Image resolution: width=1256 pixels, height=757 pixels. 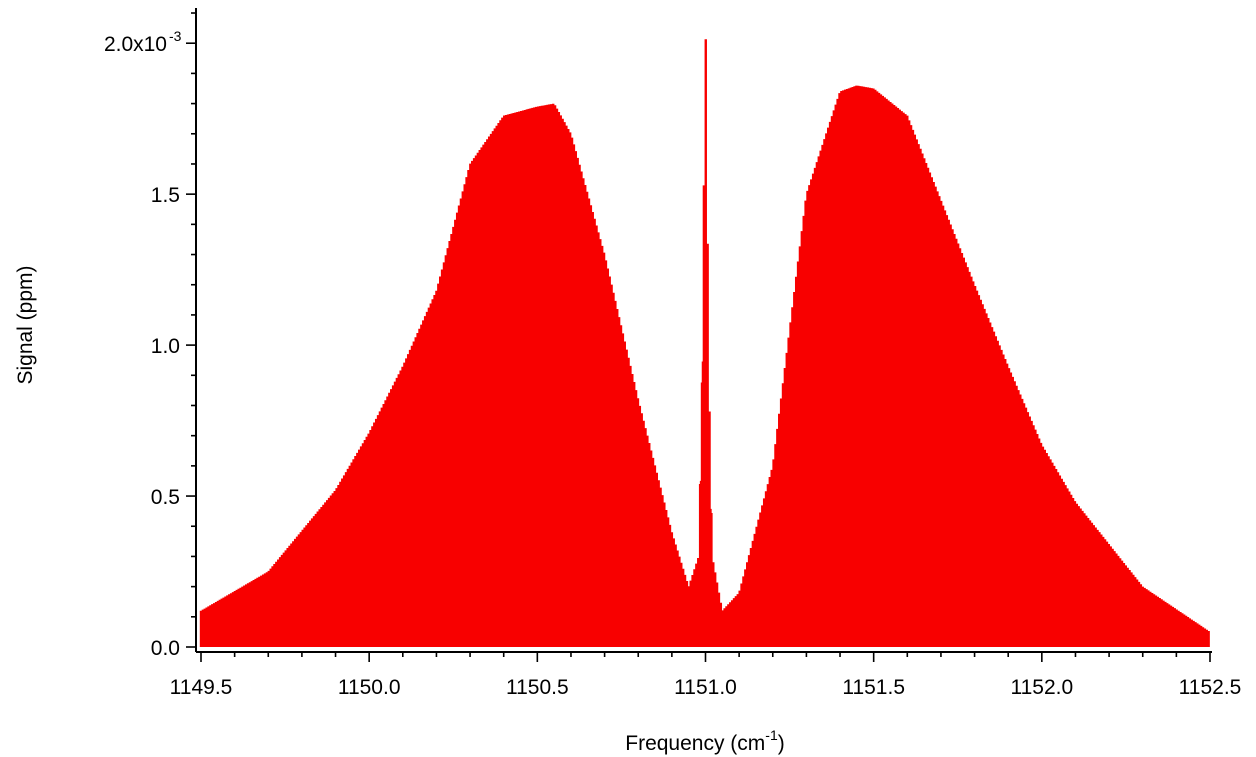 What do you see at coordinates (135, 44) in the screenshot?
I see `y-tick-label: 2.0x10` at bounding box center [135, 44].